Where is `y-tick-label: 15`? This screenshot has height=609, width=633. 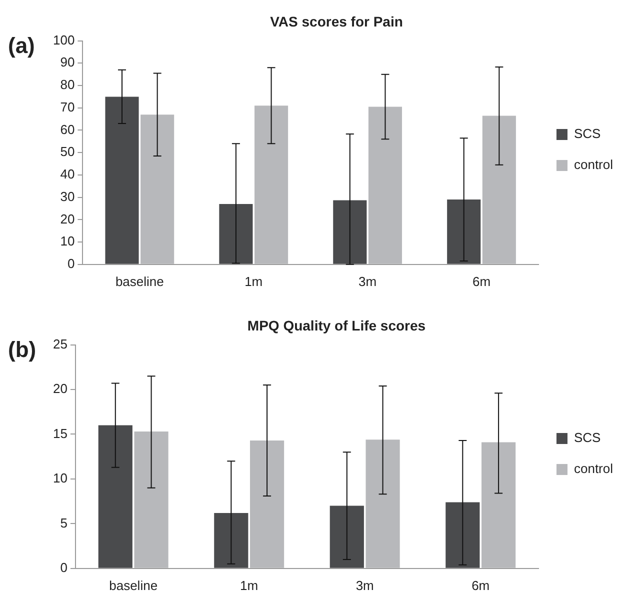 y-tick-label: 15 is located at coordinates (60, 433).